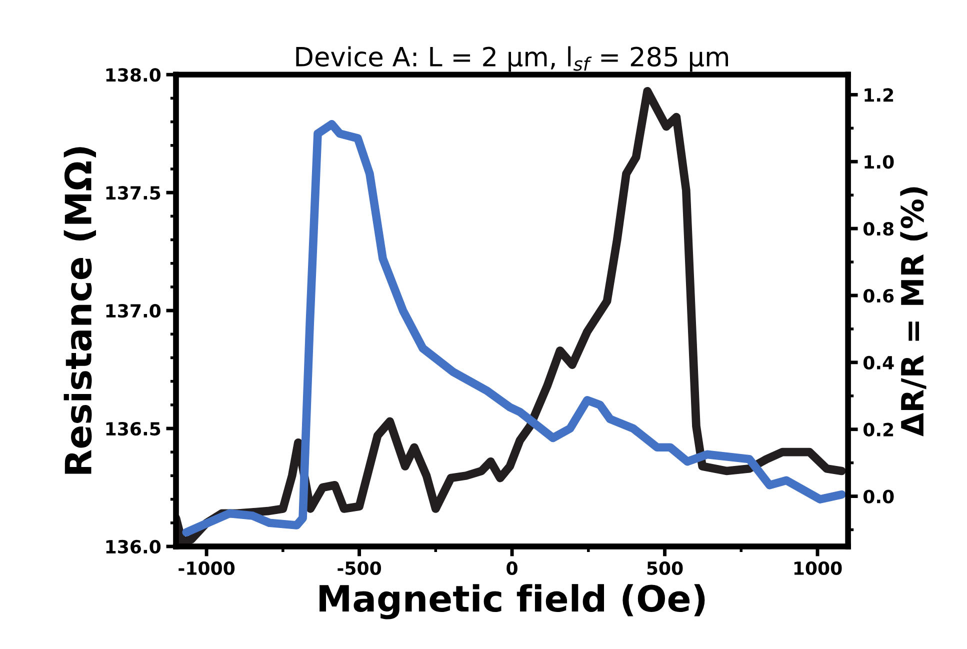 The height and width of the screenshot is (649, 967). I want to click on y2-tick-label: 0.4, so click(879, 363).